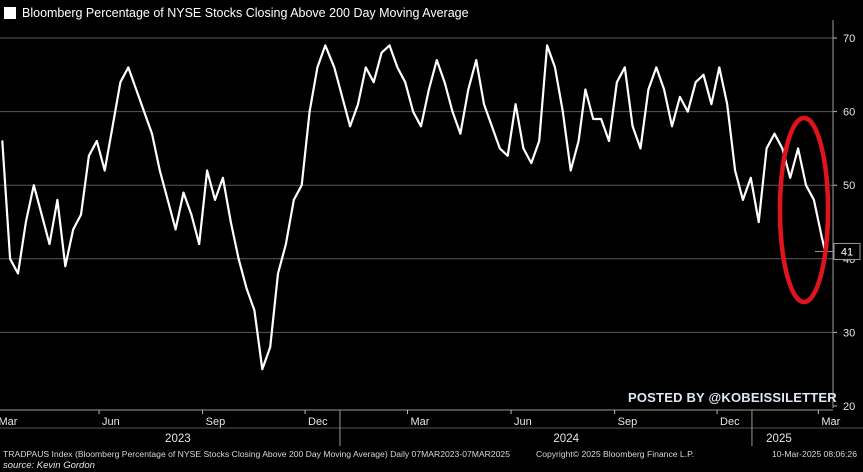 The width and height of the screenshot is (863, 472). I want to click on footer-copyright: Copyright© 2025 Bloomberg Finance L.P., so click(615, 454).